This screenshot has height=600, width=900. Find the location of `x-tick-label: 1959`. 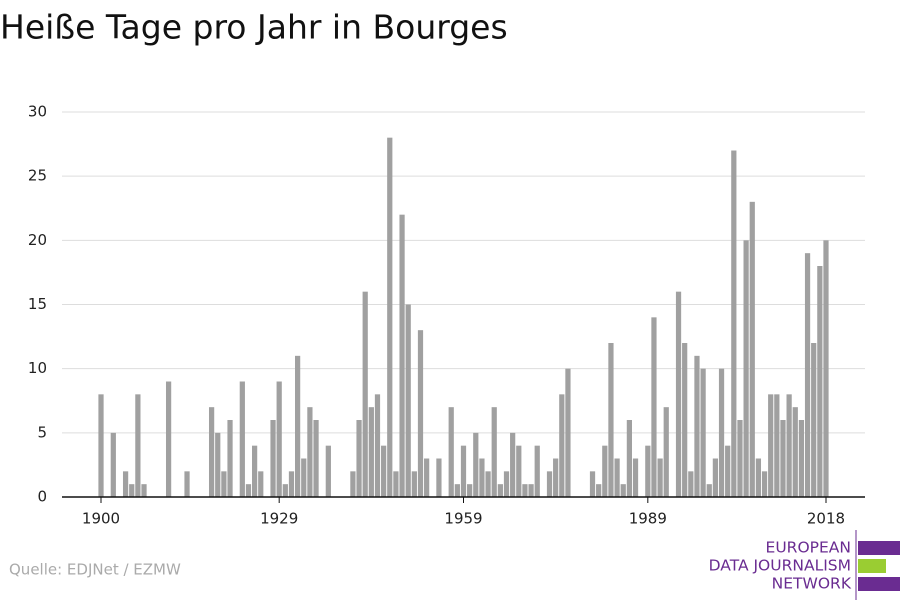

x-tick-label: 1959 is located at coordinates (463, 519).